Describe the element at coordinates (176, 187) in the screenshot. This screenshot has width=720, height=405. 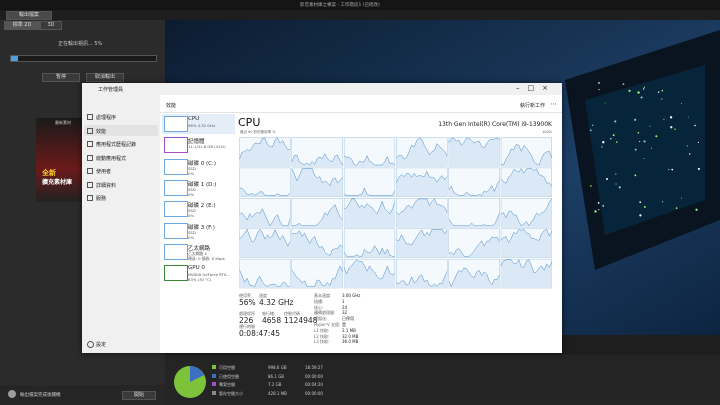
I see `device-thumb` at that location.